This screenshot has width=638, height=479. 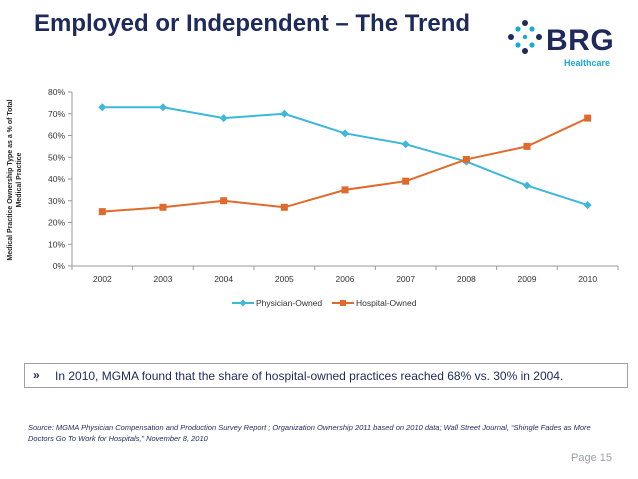 I want to click on y-tick-label: 50%, so click(x=56, y=157).